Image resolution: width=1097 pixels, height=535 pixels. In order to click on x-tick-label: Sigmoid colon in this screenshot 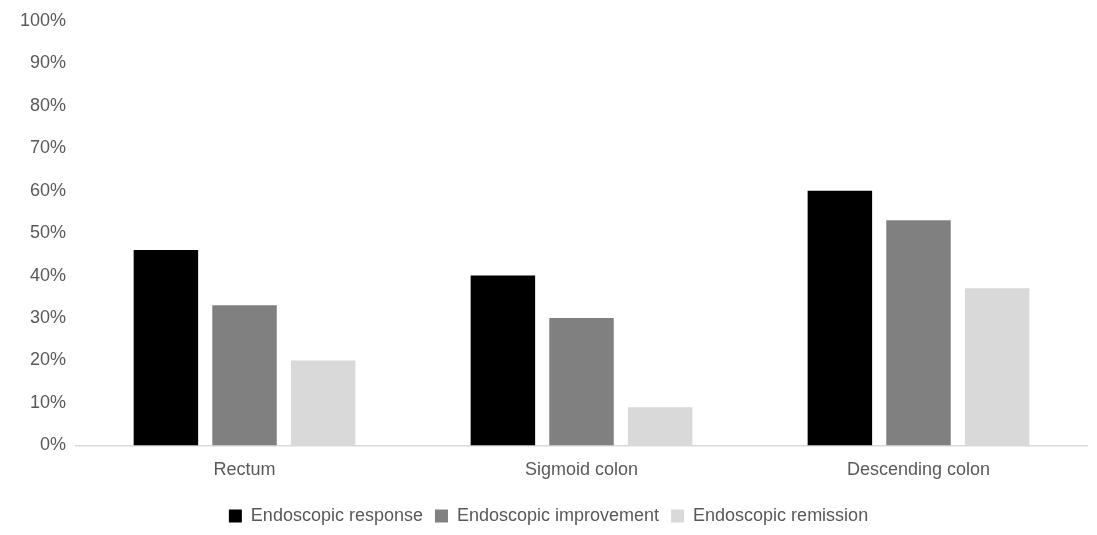, I will do `click(581, 469)`.